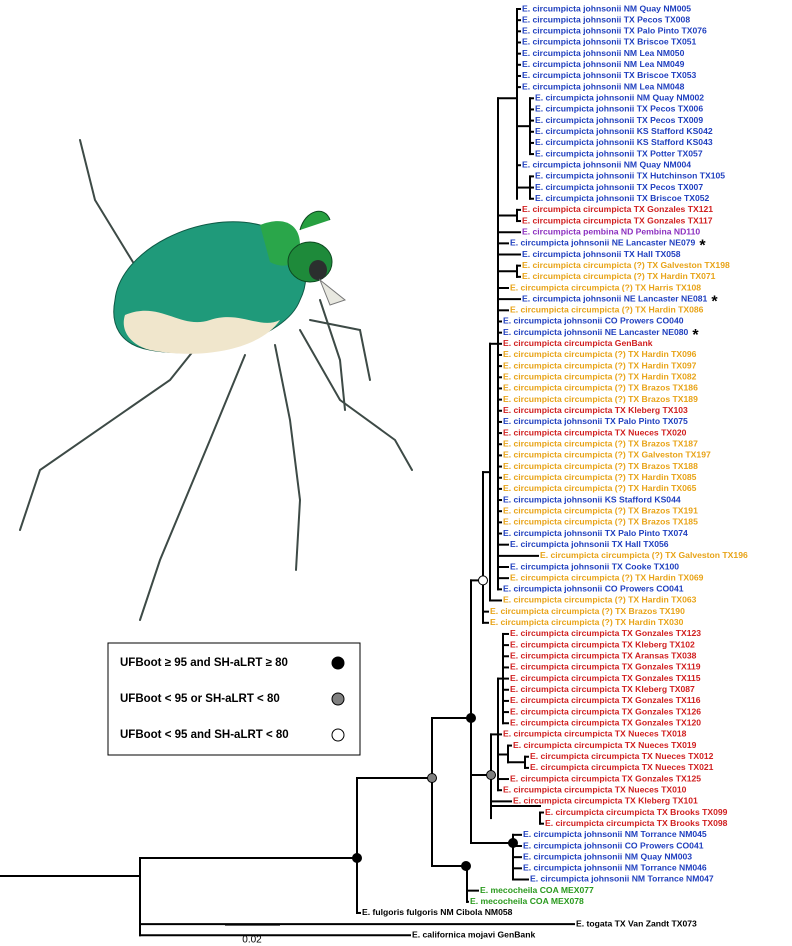 The width and height of the screenshot is (792, 946). I want to click on leaf-label: E. circumpicta johnsonii NM Quay NM005, so click(606, 8).